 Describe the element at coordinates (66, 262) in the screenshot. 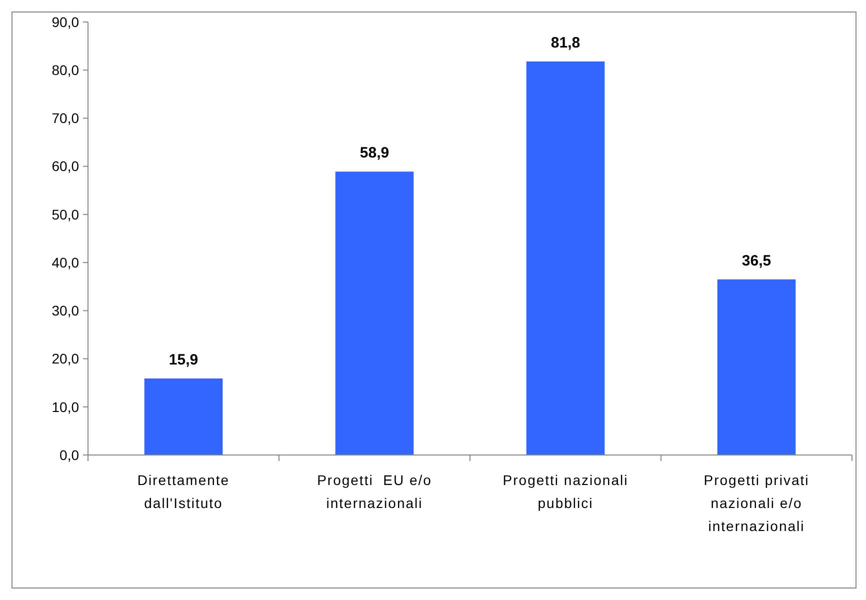

I see `y-tick-label: 40,0` at that location.